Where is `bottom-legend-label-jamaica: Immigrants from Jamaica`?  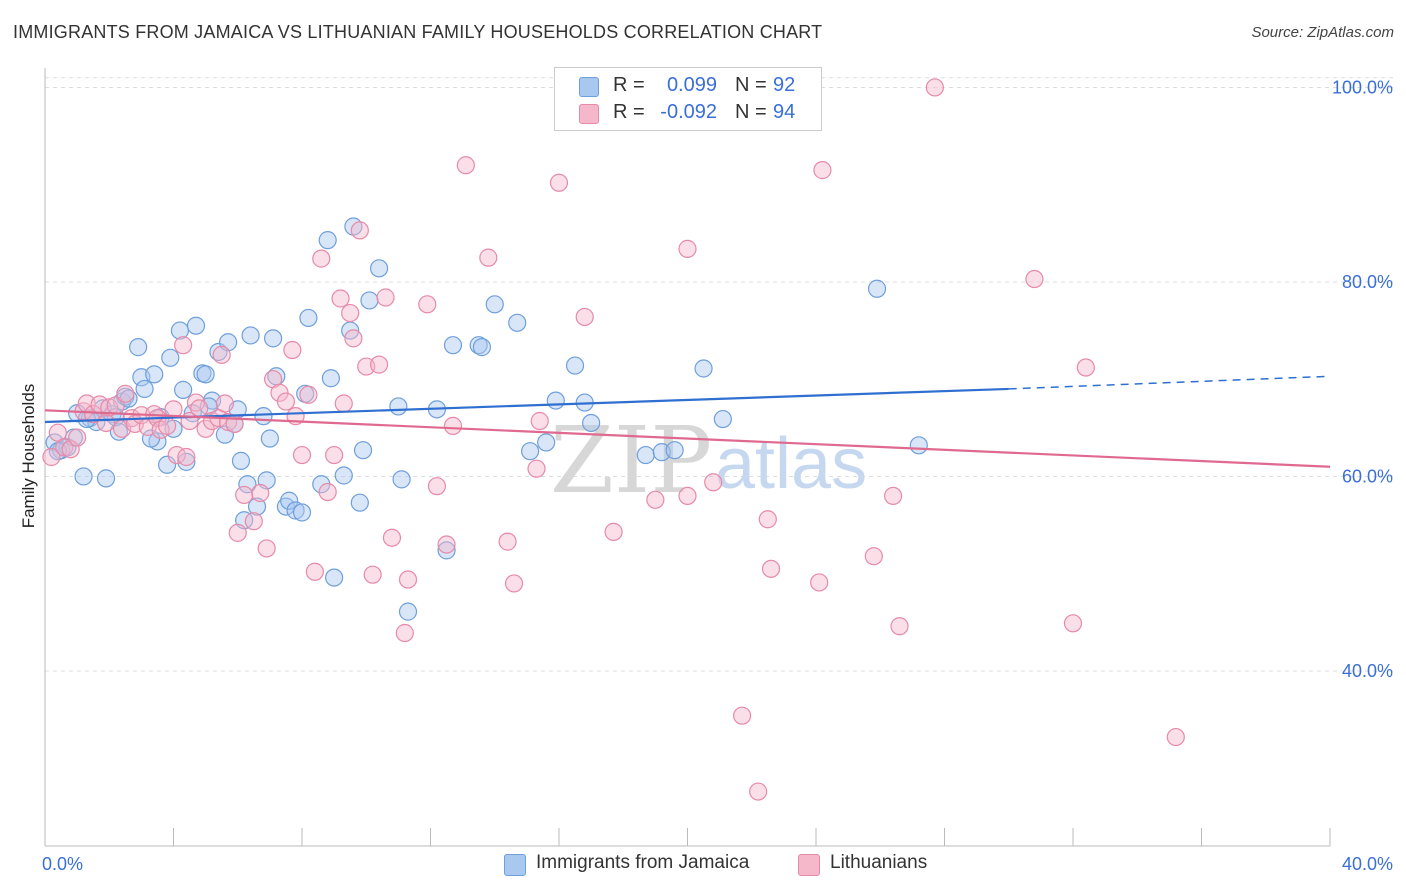
bottom-legend-label-jamaica: Immigrants from Jamaica is located at coordinates (643, 862).